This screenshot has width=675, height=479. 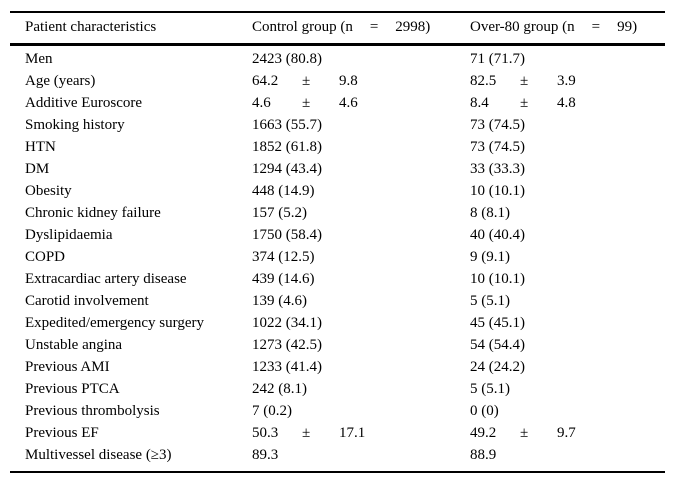 I want to click on mean-value: 8.4, so click(x=479, y=102).